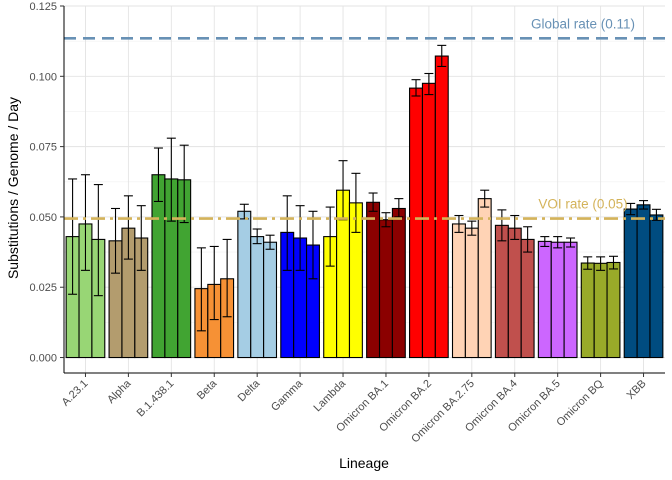 Image resolution: width=672 pixels, height=480 pixels. I want to click on y-tick-label: 0.025, so click(43, 288).